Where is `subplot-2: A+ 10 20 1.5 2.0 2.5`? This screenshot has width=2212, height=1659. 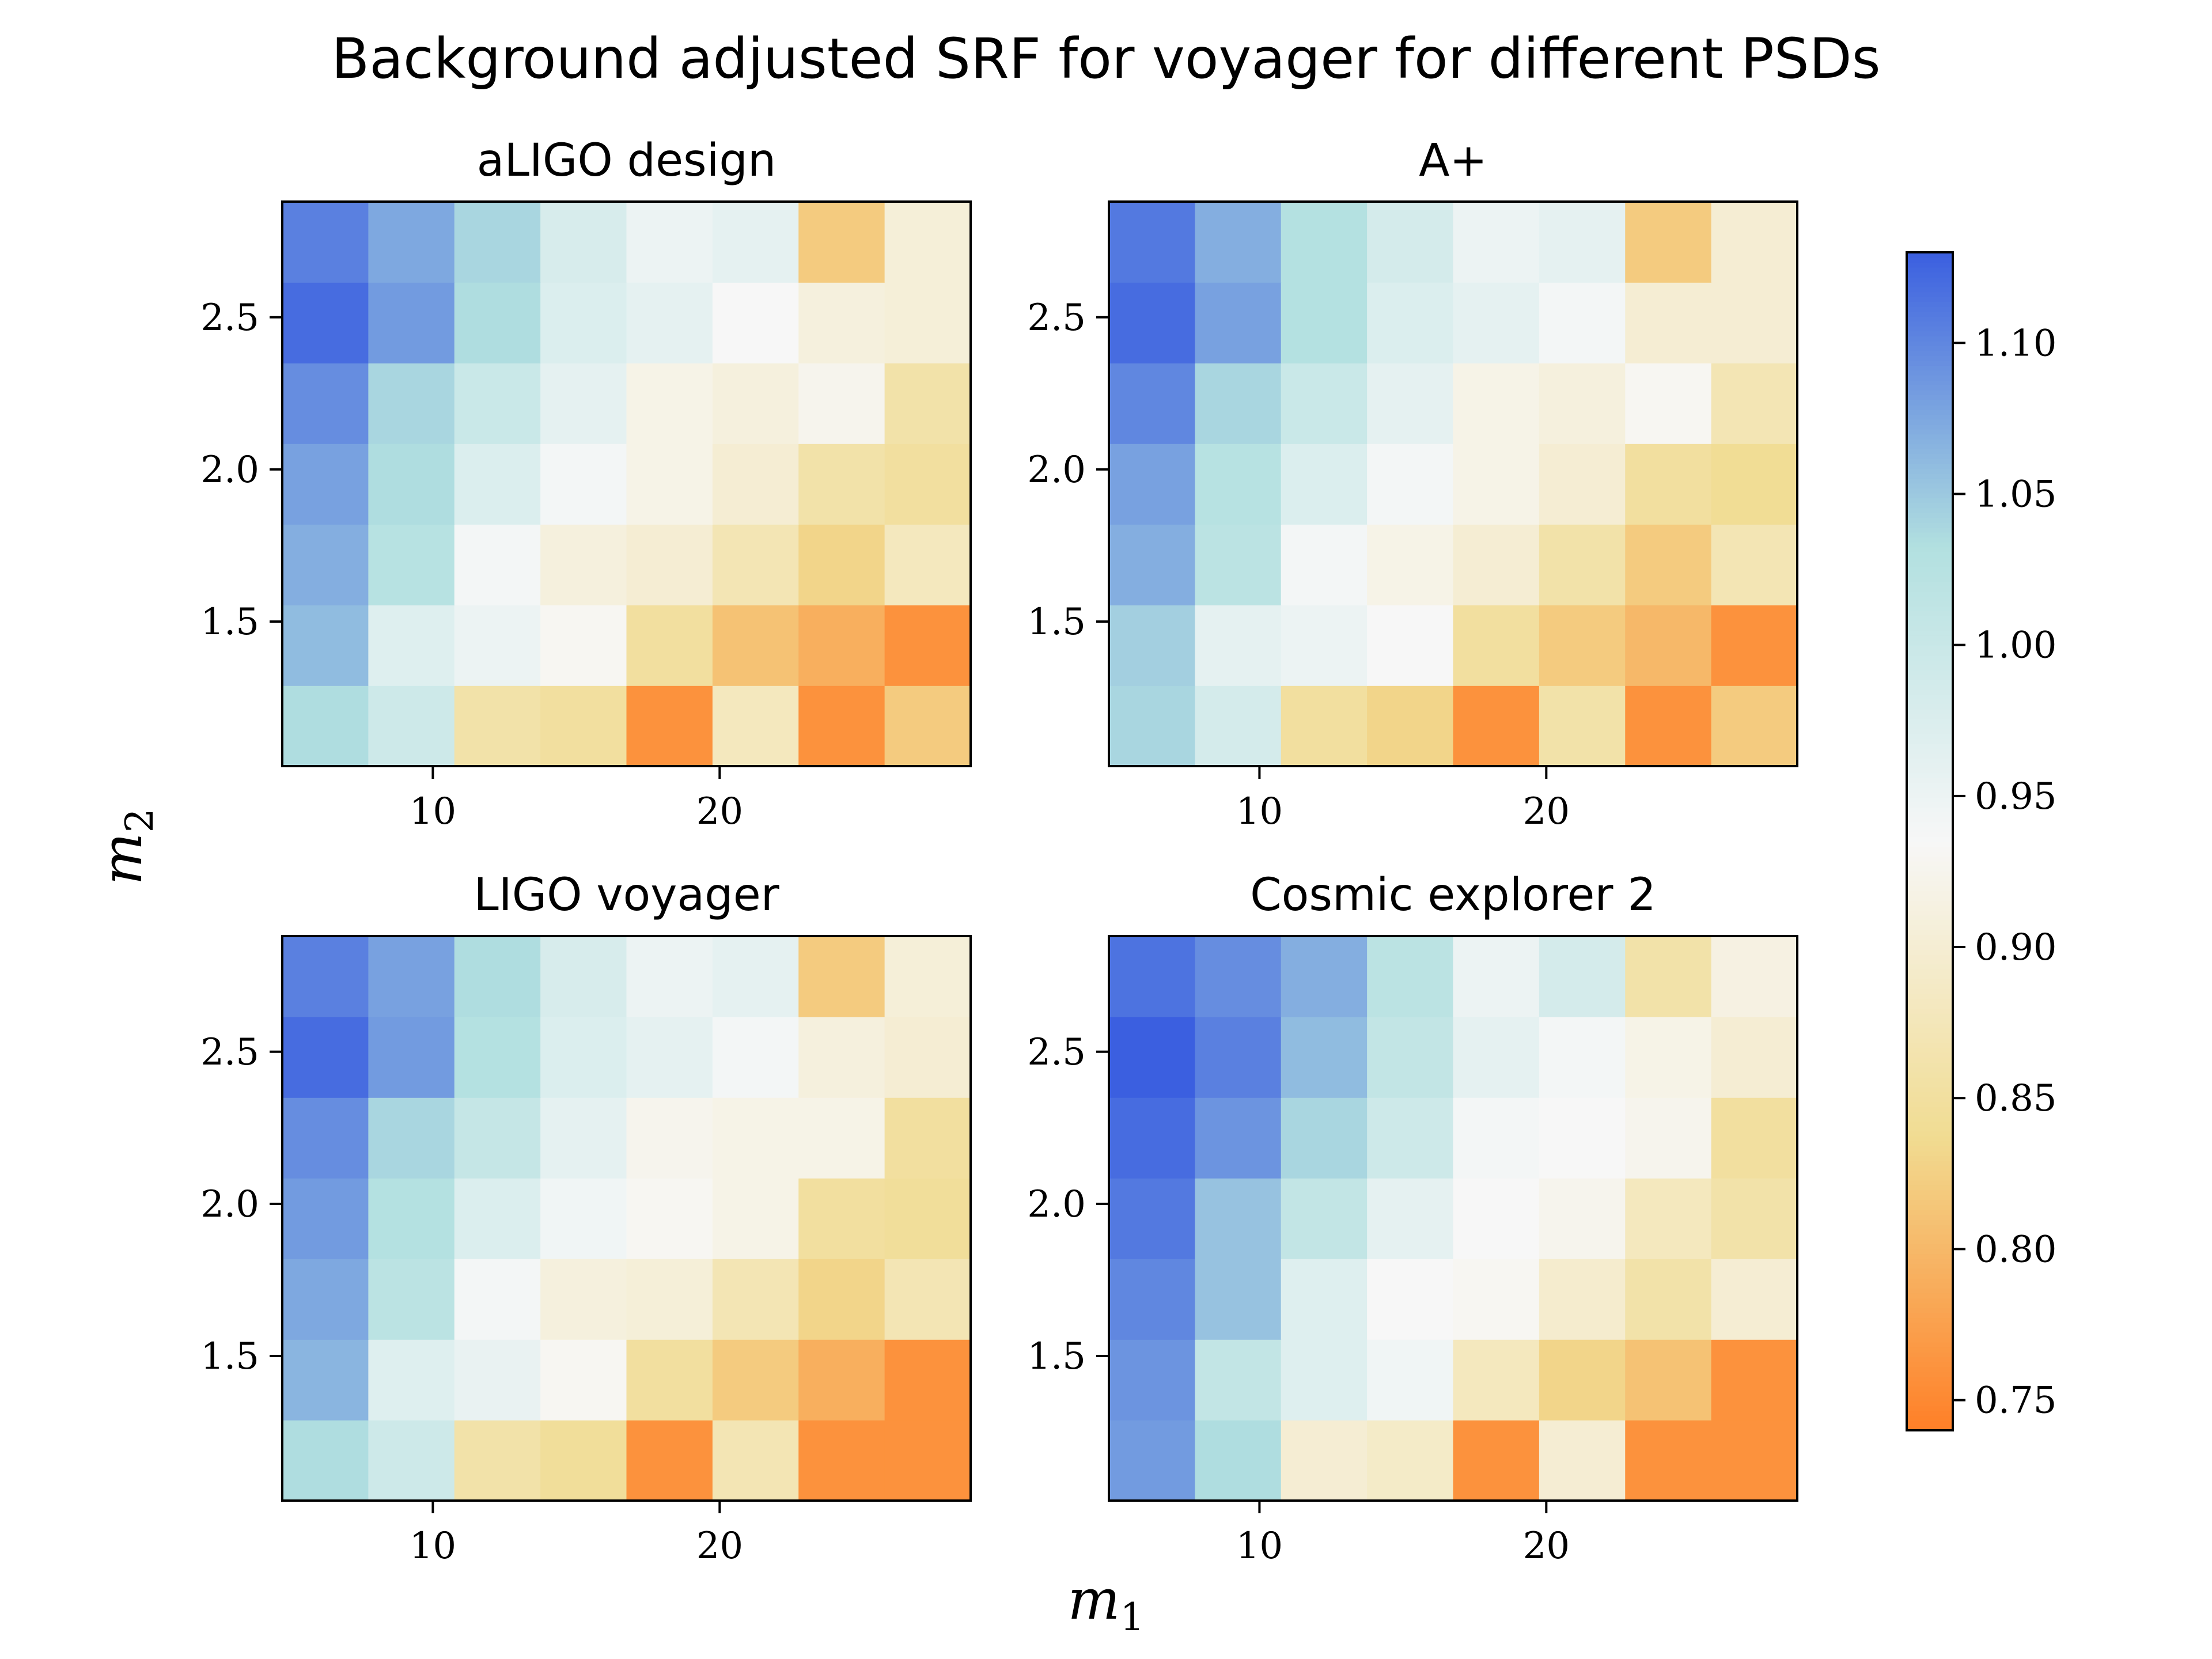 subplot-2: A+ 10 20 1.5 2.0 2.5 is located at coordinates (1412, 484).